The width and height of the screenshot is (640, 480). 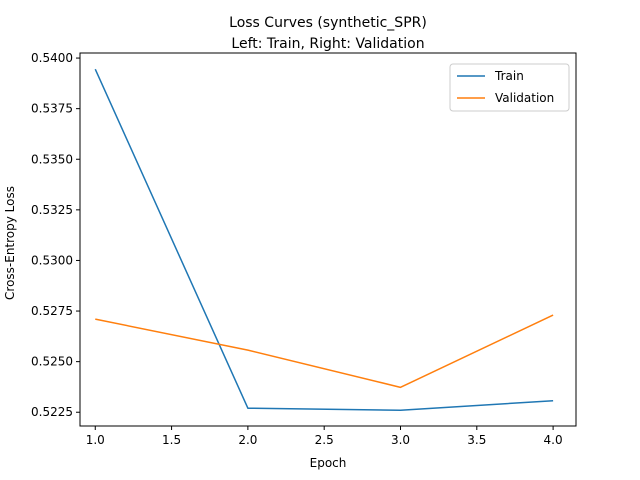 What do you see at coordinates (400, 440) in the screenshot?
I see `x-tick-label: 3.0` at bounding box center [400, 440].